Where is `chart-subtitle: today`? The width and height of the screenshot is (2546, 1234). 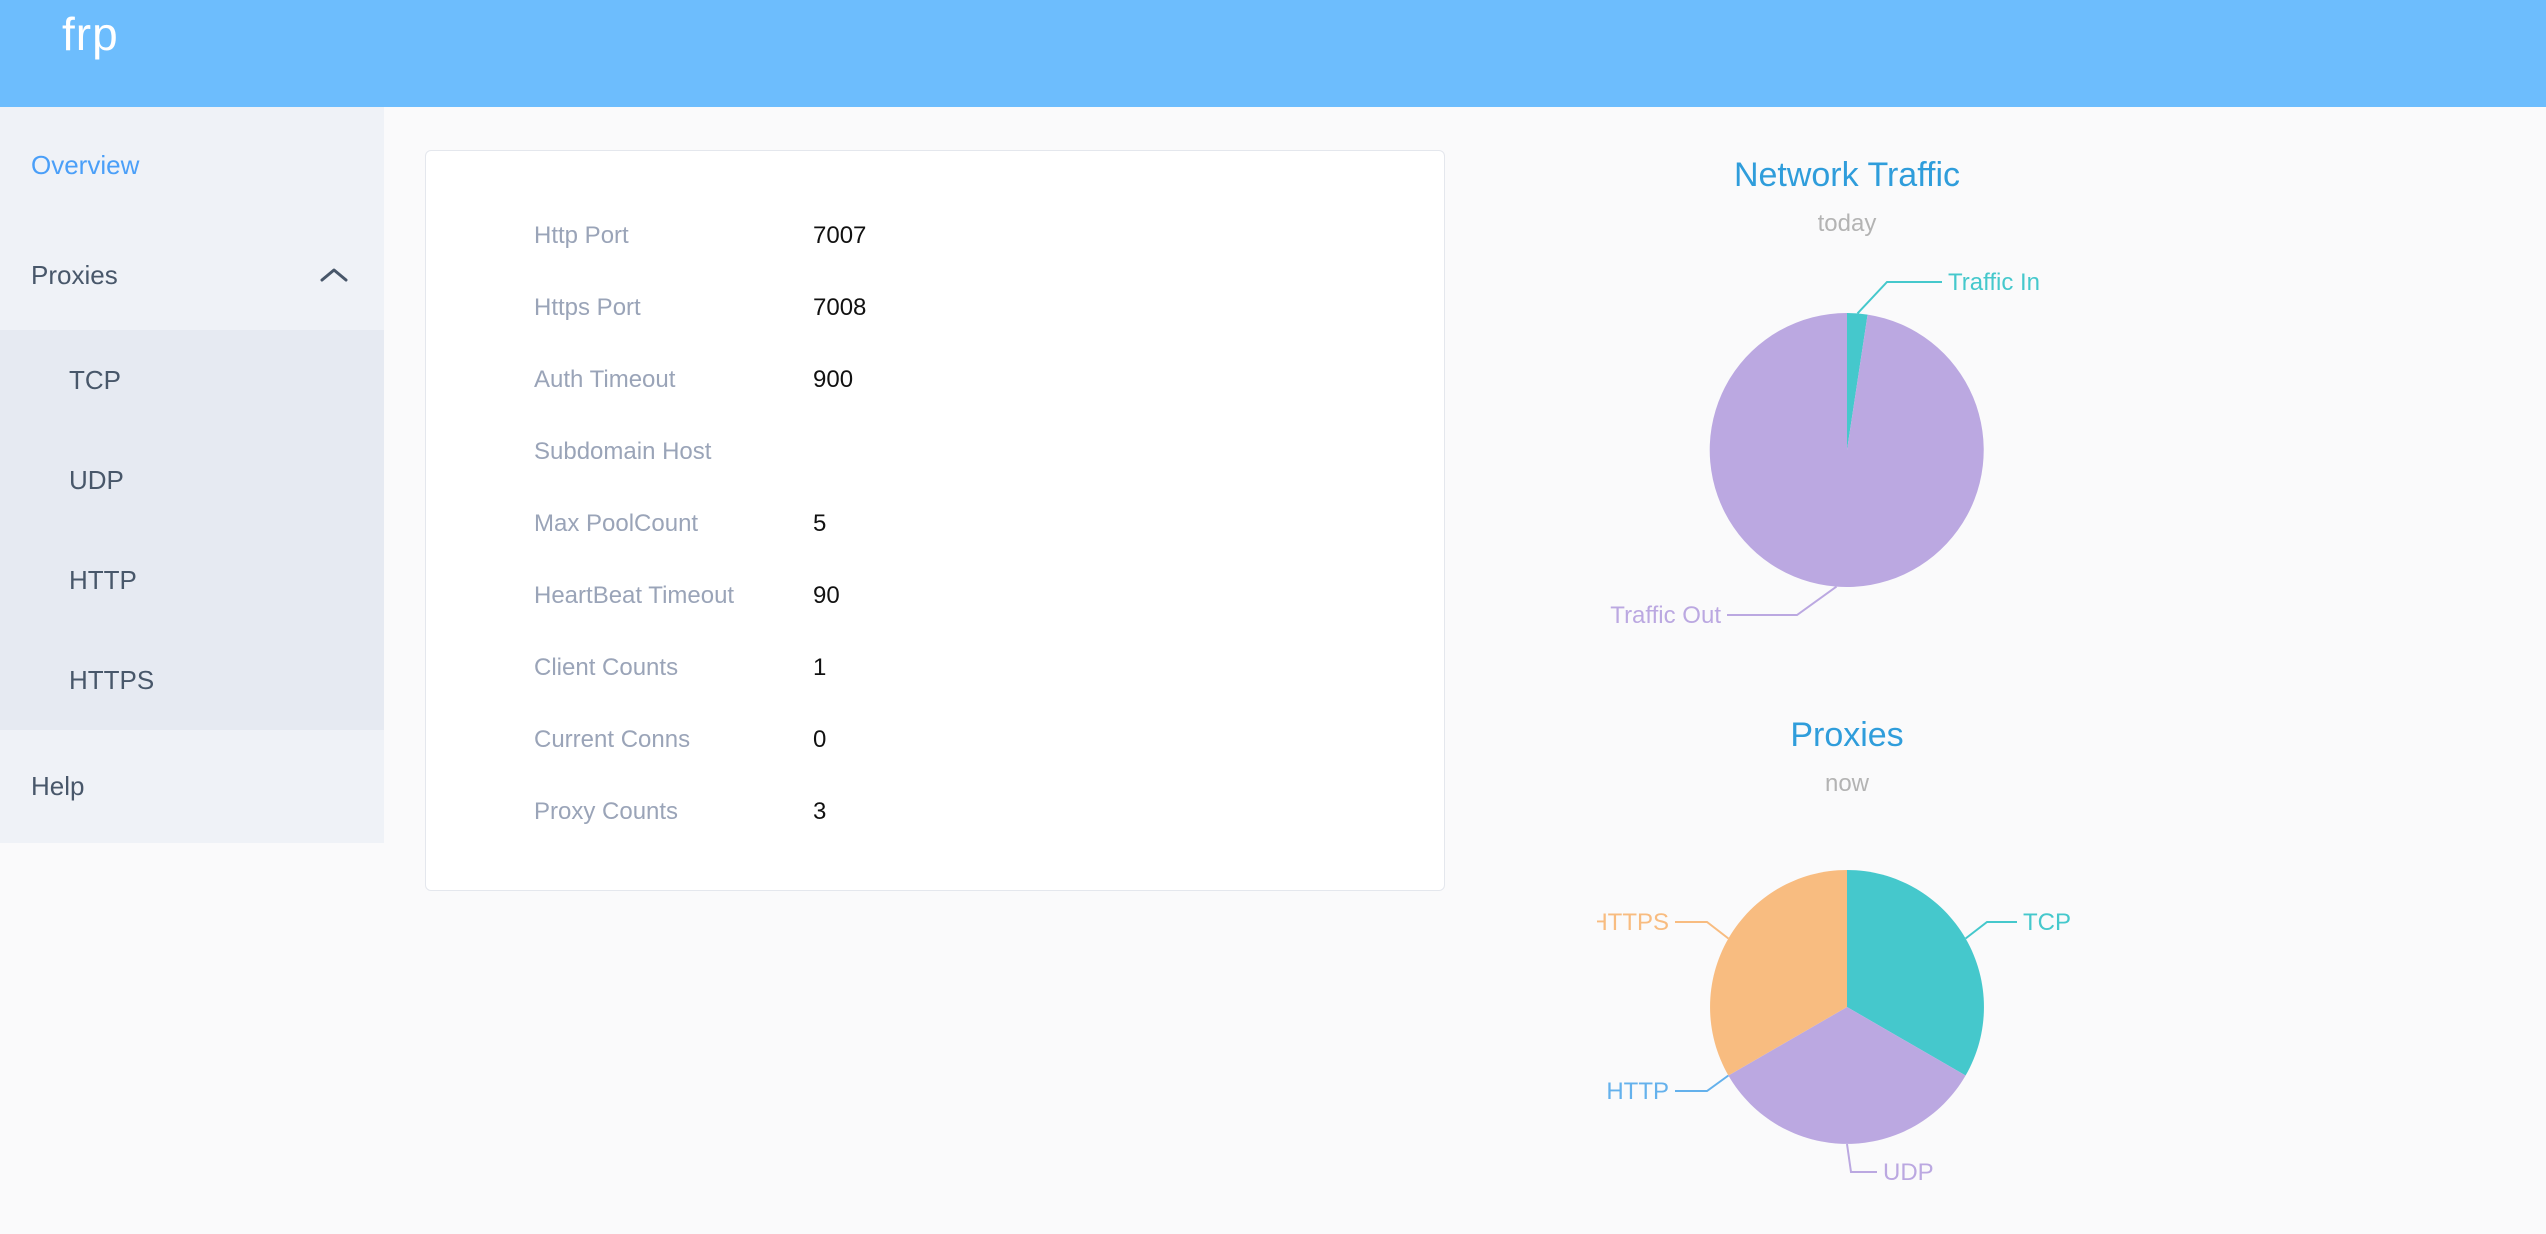
chart-subtitle: today is located at coordinates (1847, 223).